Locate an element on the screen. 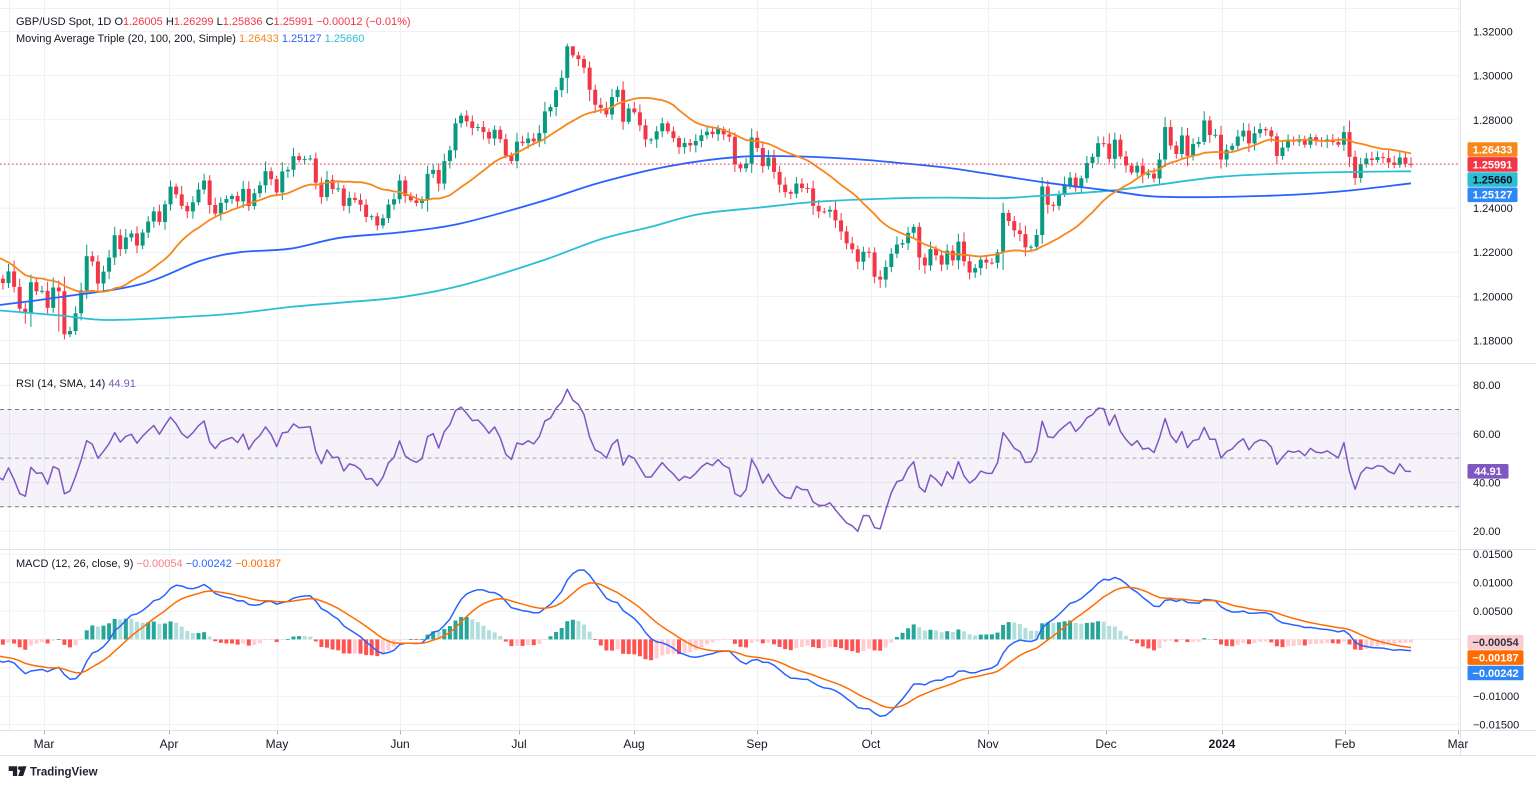 This screenshot has height=793, width=1536. svg-text: −0.00054 is located at coordinates (1495, 643).